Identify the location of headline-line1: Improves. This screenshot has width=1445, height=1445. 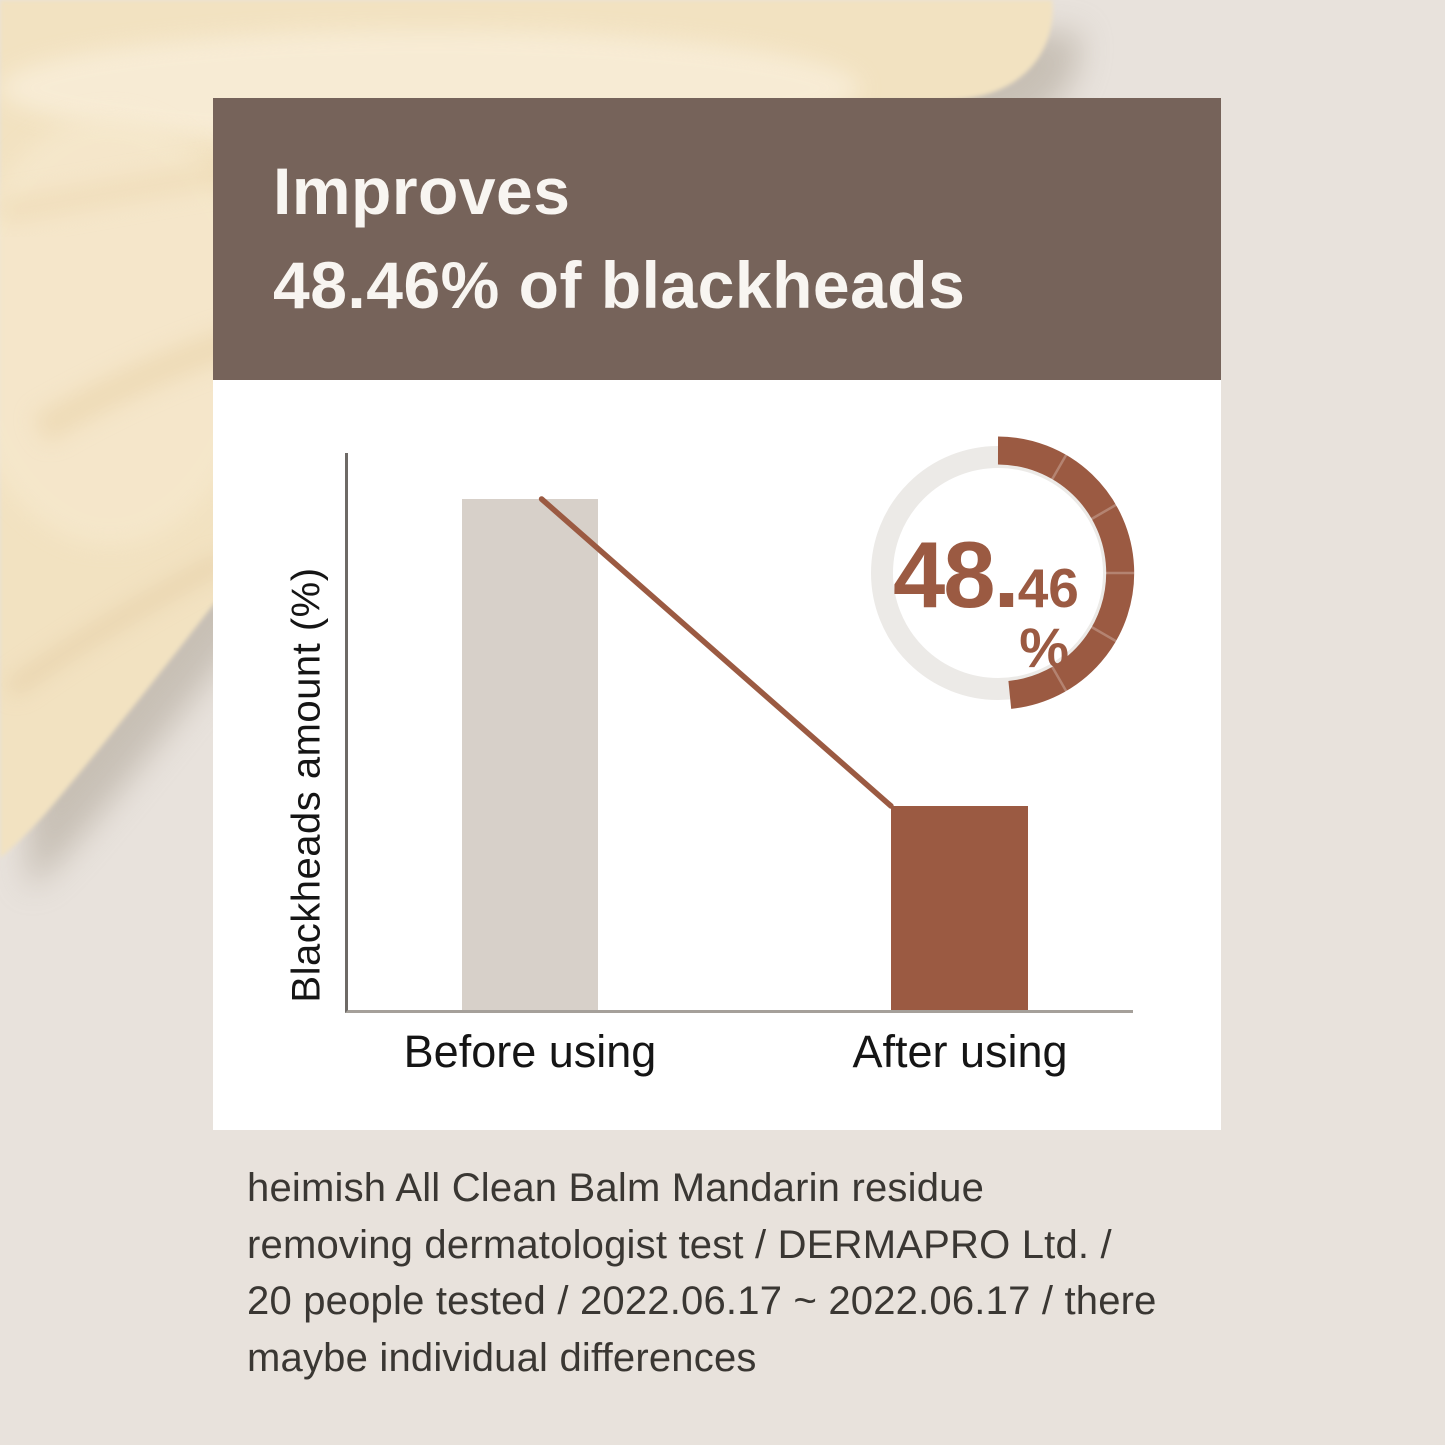
(422, 191).